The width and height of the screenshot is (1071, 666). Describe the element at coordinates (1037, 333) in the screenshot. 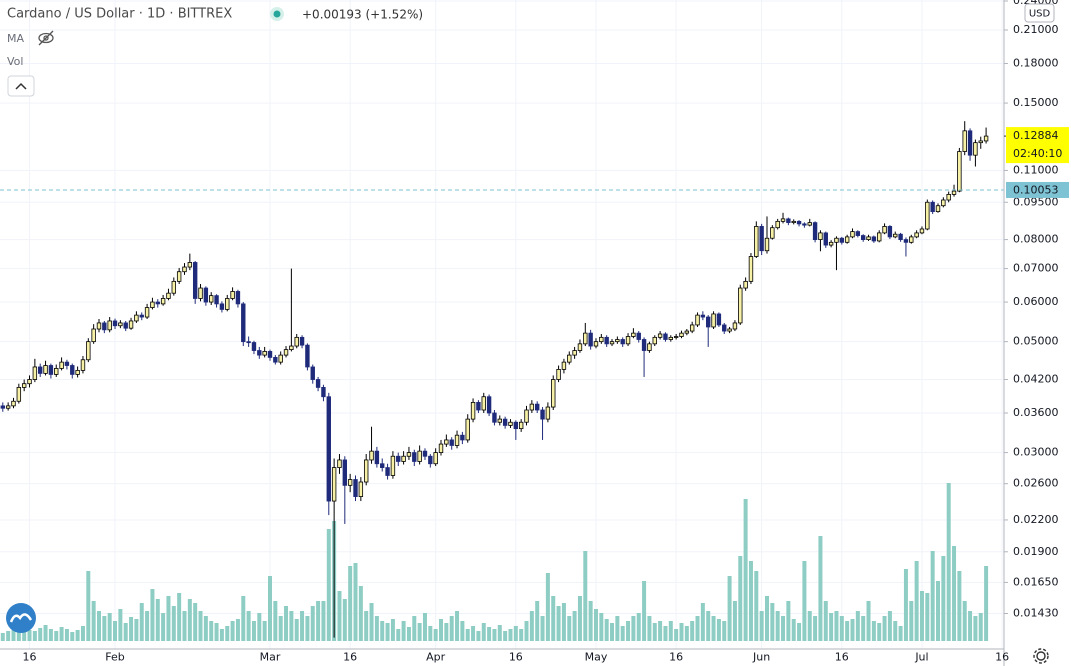

I see `price-axis-bg` at that location.